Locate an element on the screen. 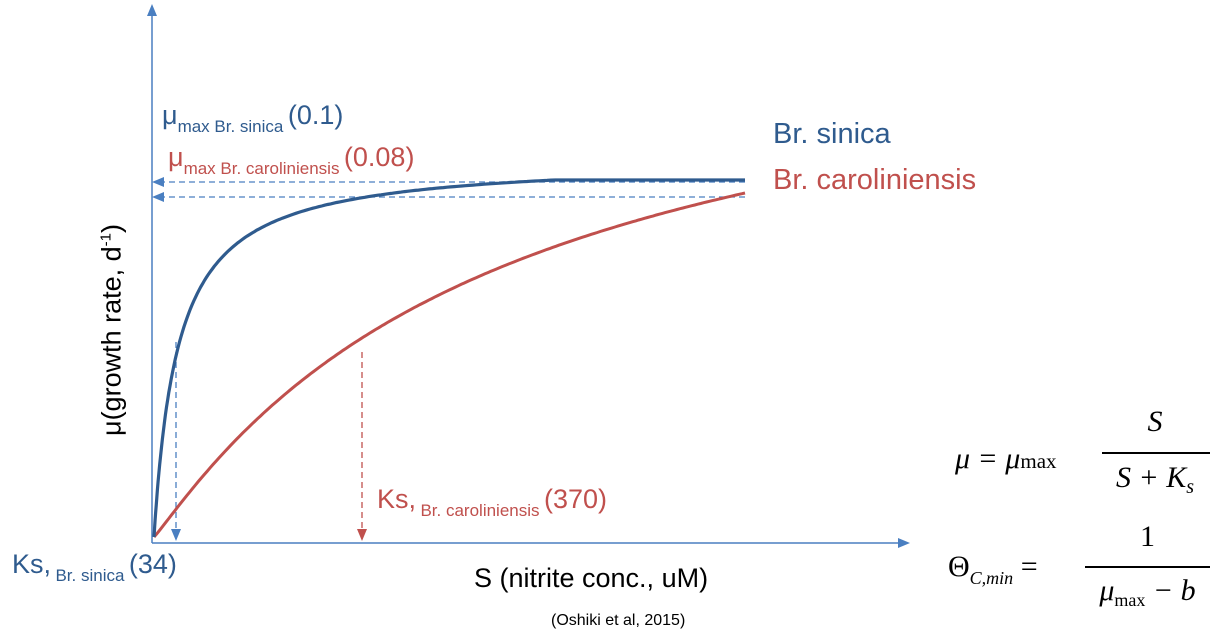 The height and width of the screenshot is (635, 1230). x-axis-title: S (nitrite conc., uM) is located at coordinates (591, 578).